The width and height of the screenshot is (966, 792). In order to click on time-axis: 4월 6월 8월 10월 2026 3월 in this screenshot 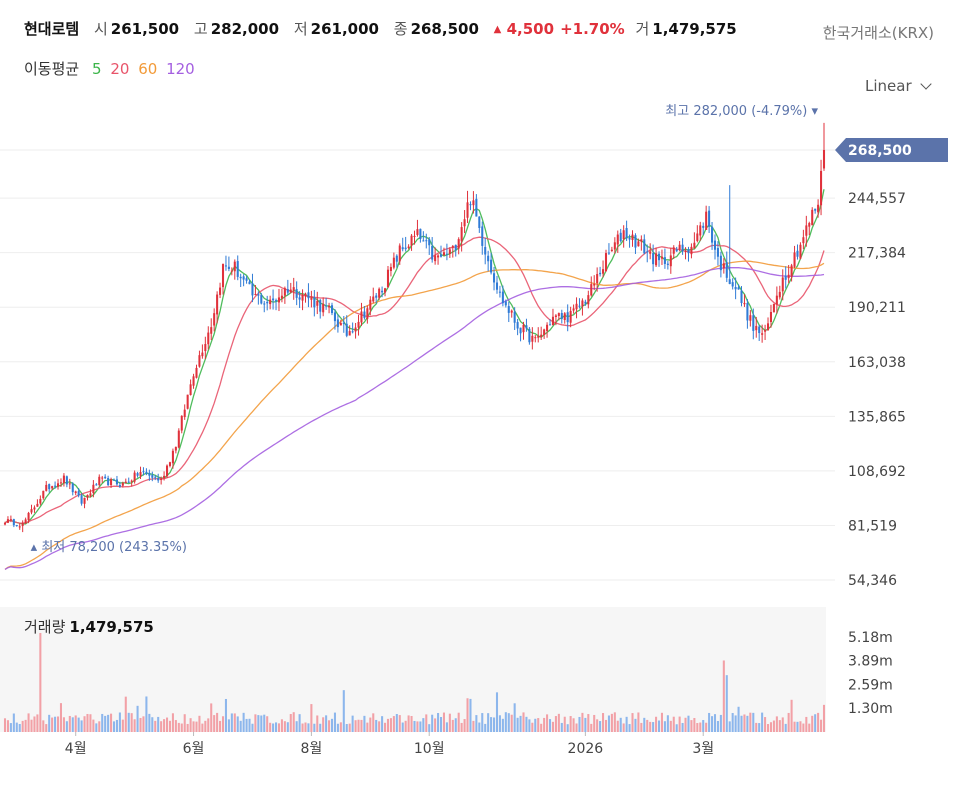, I will do `click(389, 744)`.